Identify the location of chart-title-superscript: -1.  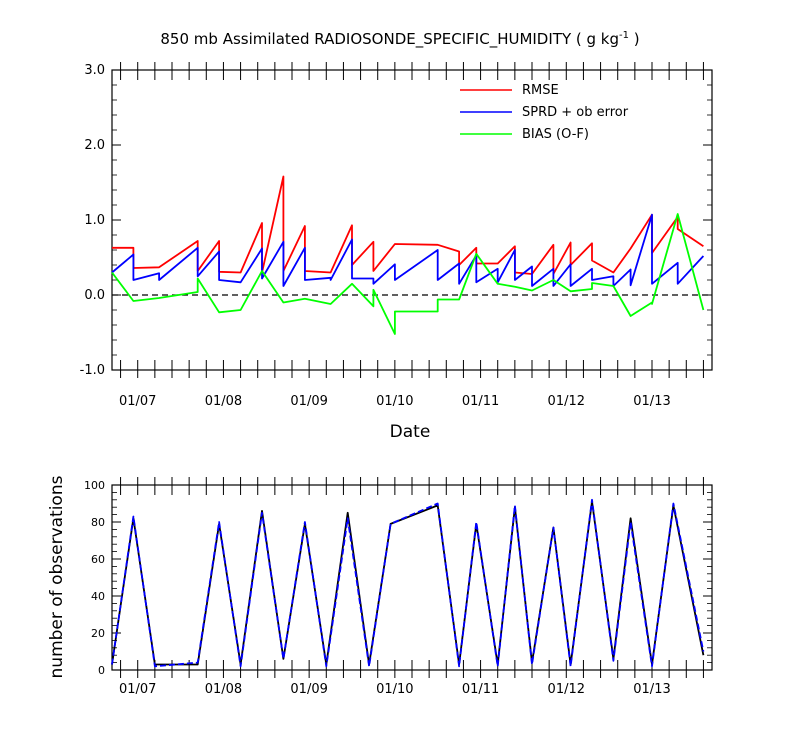
(624, 35).